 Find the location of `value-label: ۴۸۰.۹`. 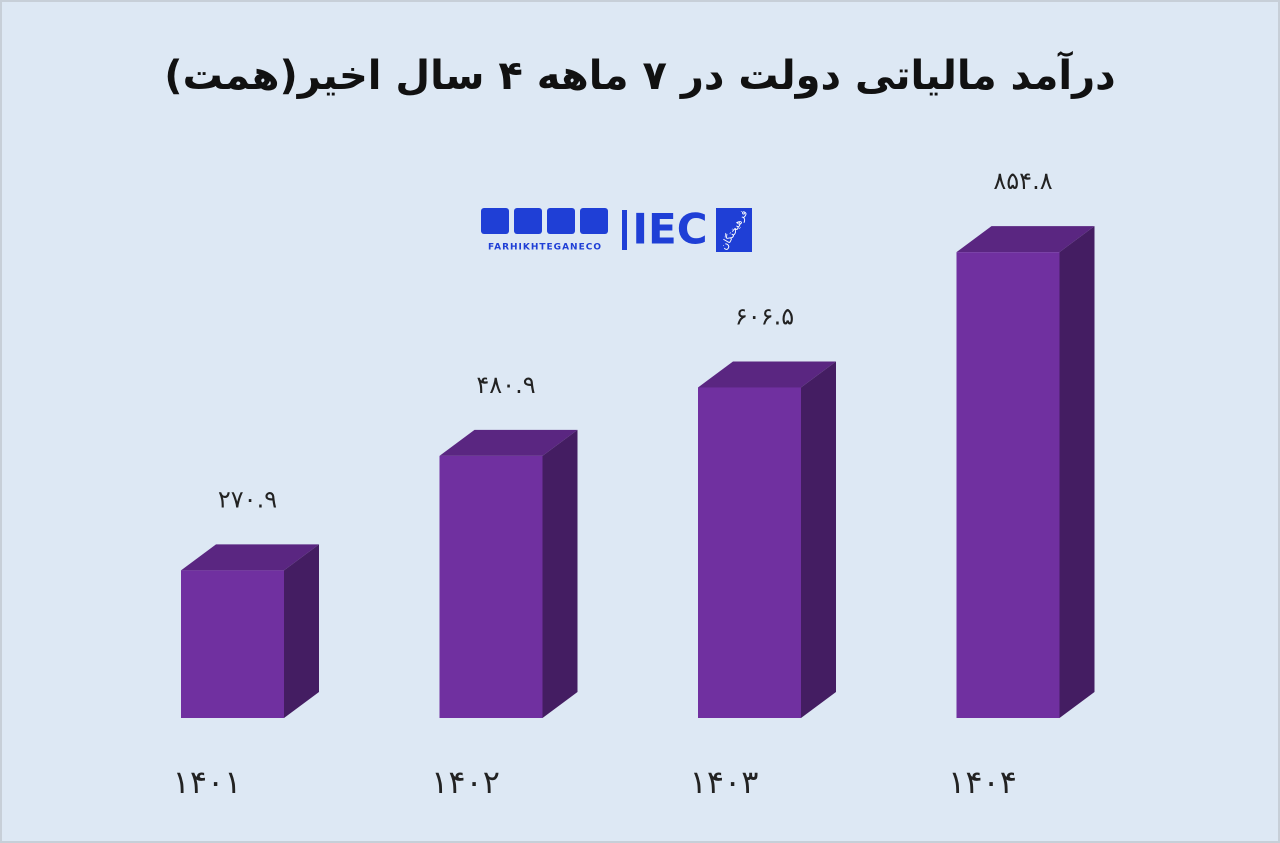

value-label: ۴۸۰.۹ is located at coordinates (505, 385).